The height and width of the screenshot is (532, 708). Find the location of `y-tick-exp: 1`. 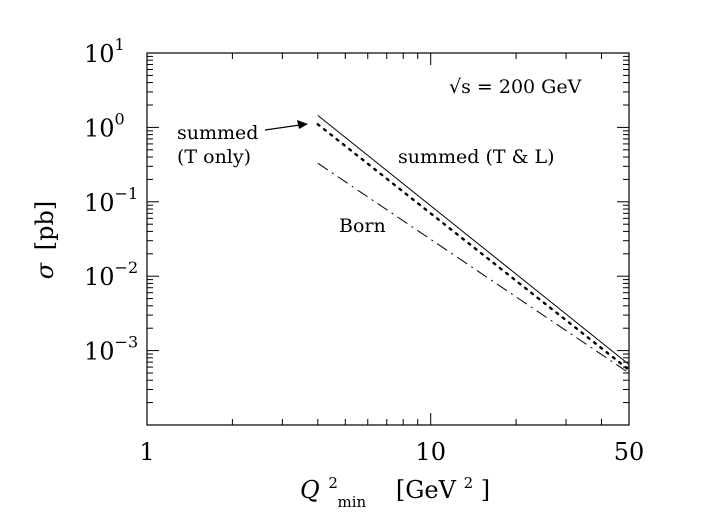

y-tick-exp: 1 is located at coordinates (120, 44).